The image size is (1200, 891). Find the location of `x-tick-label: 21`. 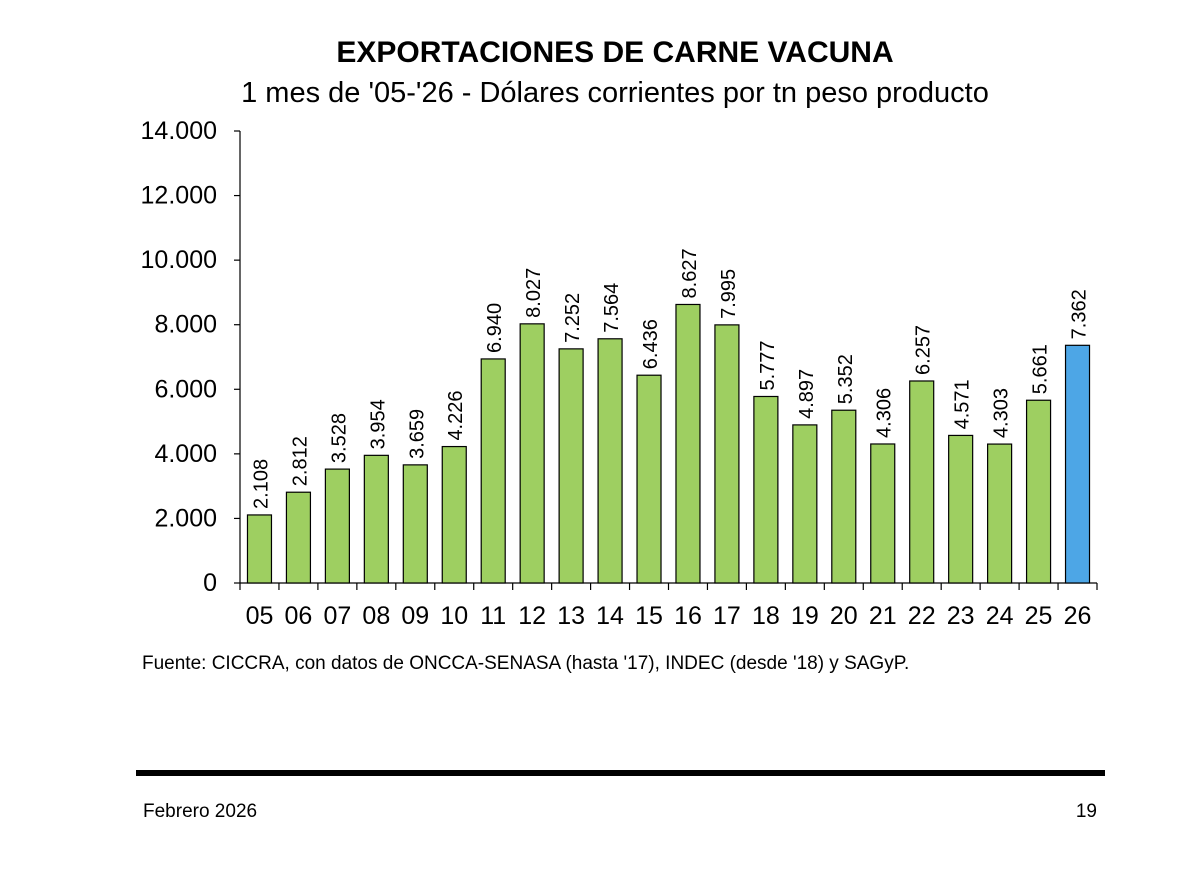

x-tick-label: 21 is located at coordinates (883, 616).